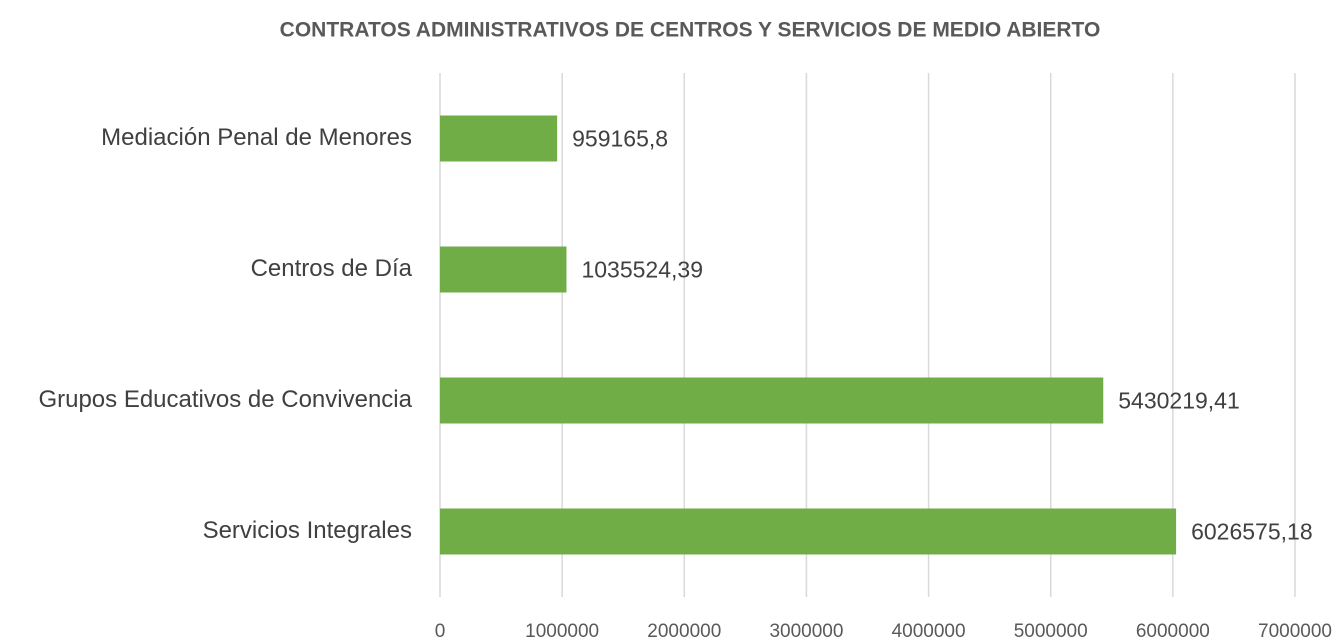 The width and height of the screenshot is (1340, 642). Describe the element at coordinates (562, 631) in the screenshot. I see `x-tick-label: 1000000` at that location.